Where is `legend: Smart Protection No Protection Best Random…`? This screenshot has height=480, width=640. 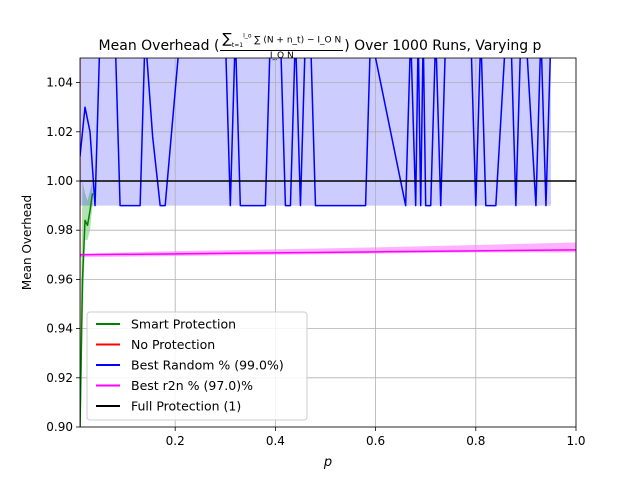
legend: Smart Protection No Protection Best Random… is located at coordinates (197, 366).